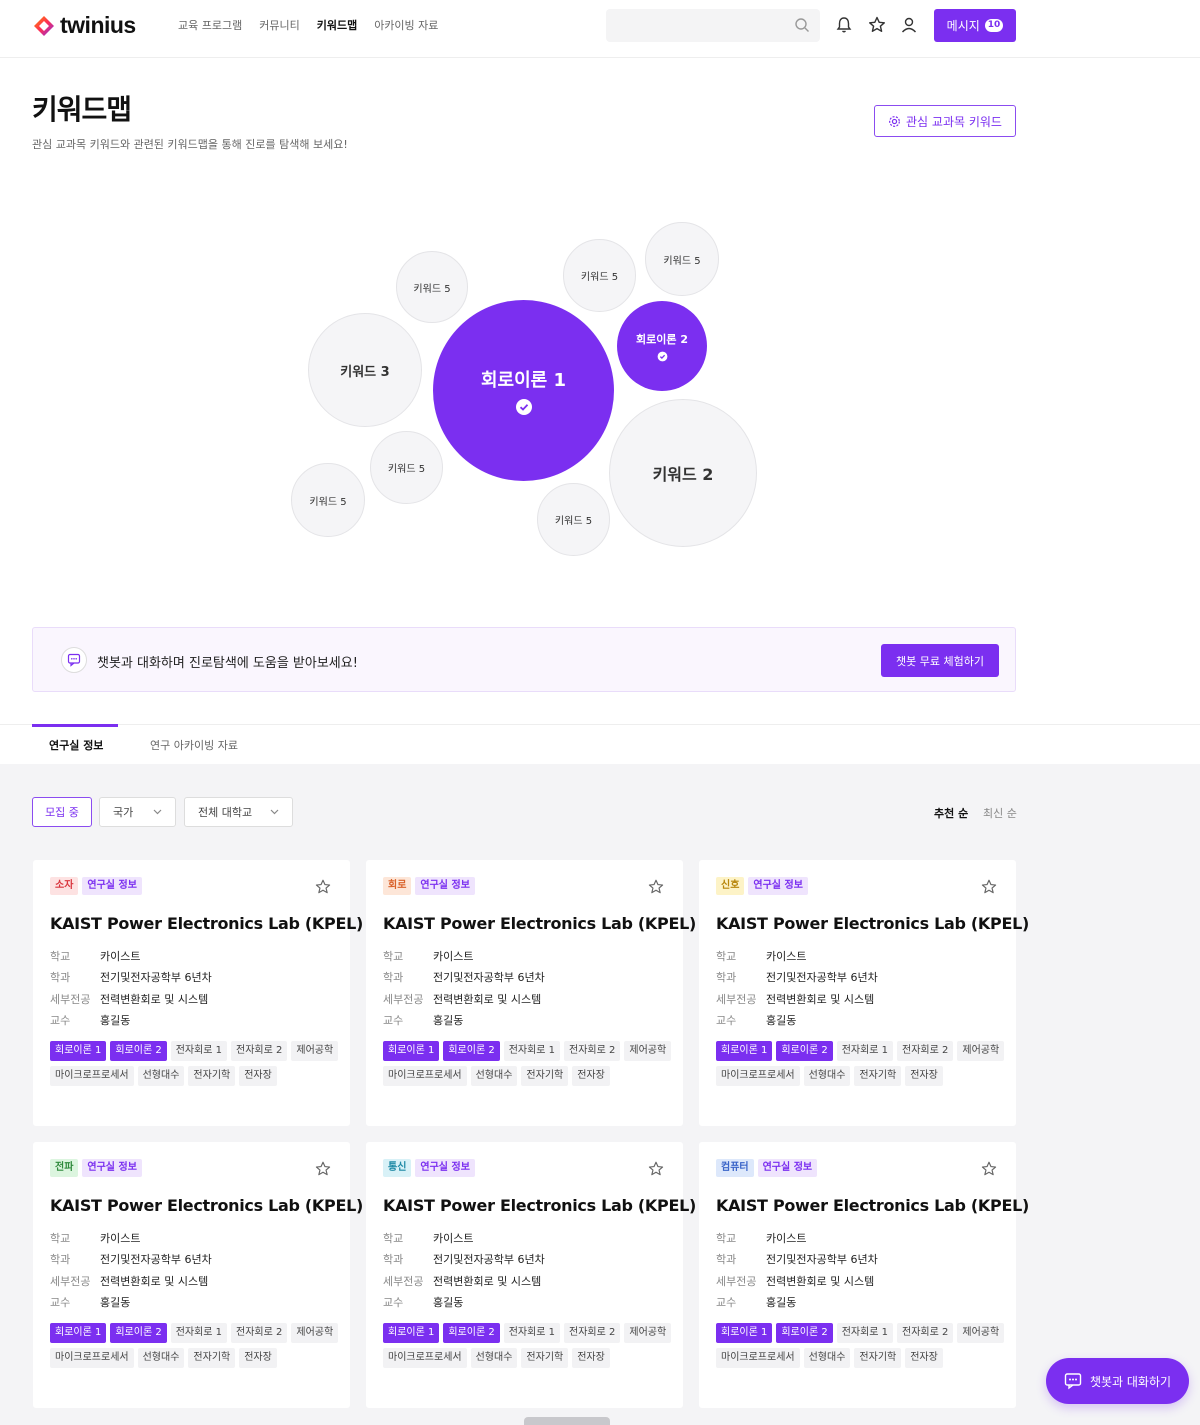 The height and width of the screenshot is (1425, 1200). What do you see at coordinates (662, 346) in the screenshot?
I see `keyword-bubble-circuit-2: 회로이론 2` at bounding box center [662, 346].